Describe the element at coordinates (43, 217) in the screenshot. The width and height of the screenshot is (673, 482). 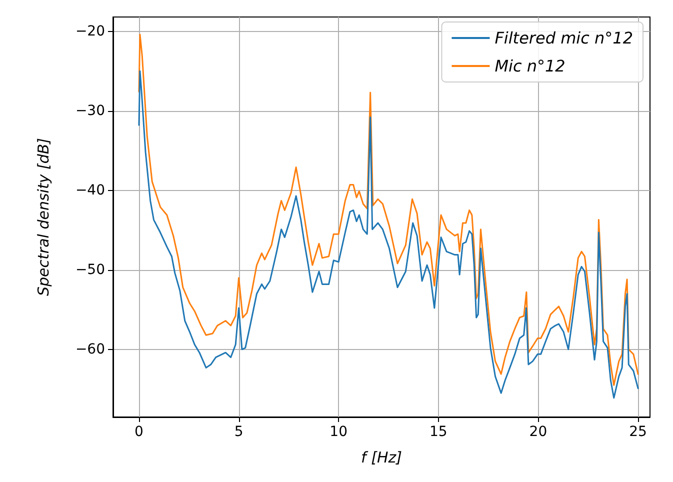
I see `y-axis-title: Spectral density [dB]` at that location.